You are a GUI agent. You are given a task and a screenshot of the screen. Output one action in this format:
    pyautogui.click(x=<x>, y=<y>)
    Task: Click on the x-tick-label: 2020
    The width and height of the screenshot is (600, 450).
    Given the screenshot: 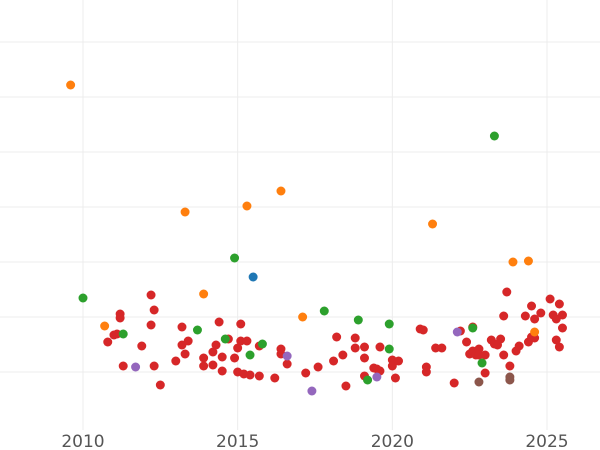 What is the action you would take?
    pyautogui.click(x=392, y=441)
    